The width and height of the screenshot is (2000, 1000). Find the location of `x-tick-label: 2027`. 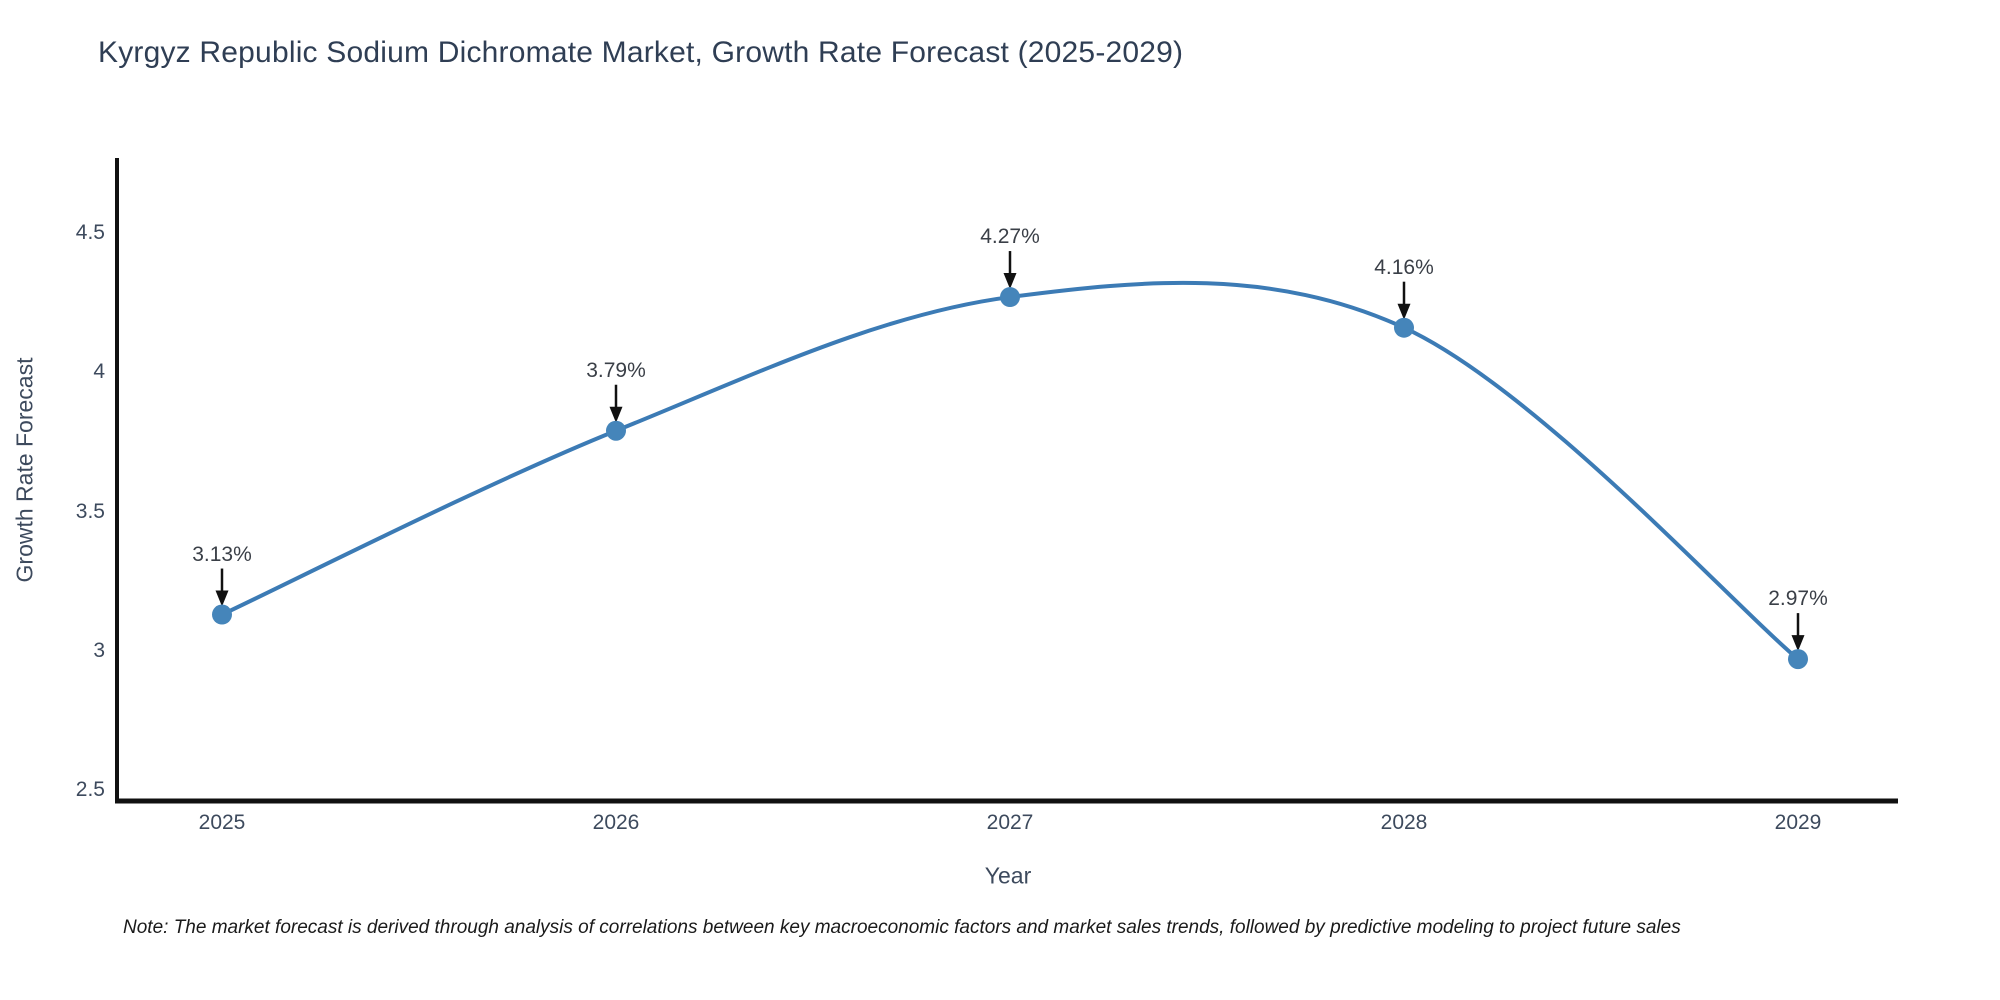

x-tick-label: 2027 is located at coordinates (1010, 822).